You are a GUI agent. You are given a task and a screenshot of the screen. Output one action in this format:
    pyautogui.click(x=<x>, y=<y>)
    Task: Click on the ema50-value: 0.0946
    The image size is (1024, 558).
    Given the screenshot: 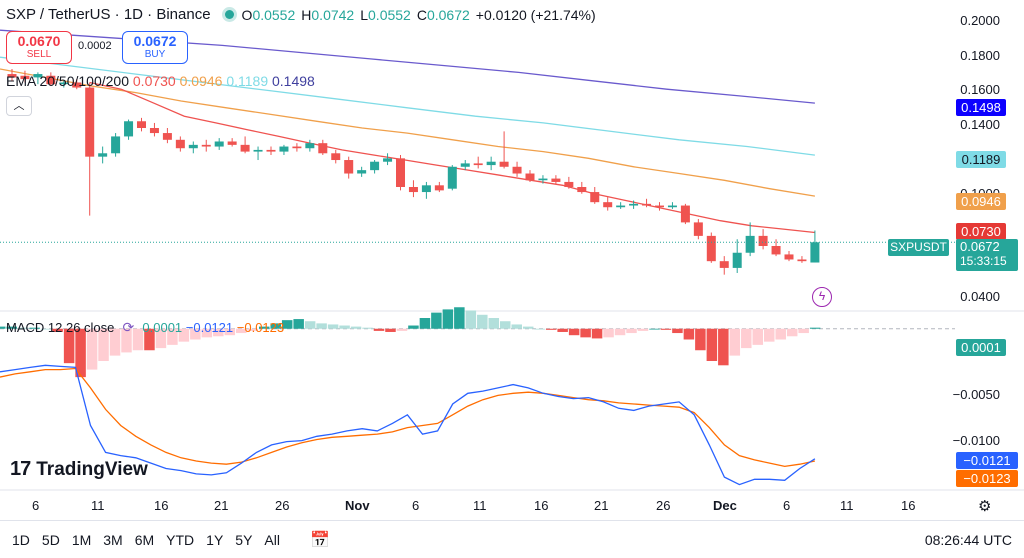 What is the action you would take?
    pyautogui.click(x=201, y=81)
    